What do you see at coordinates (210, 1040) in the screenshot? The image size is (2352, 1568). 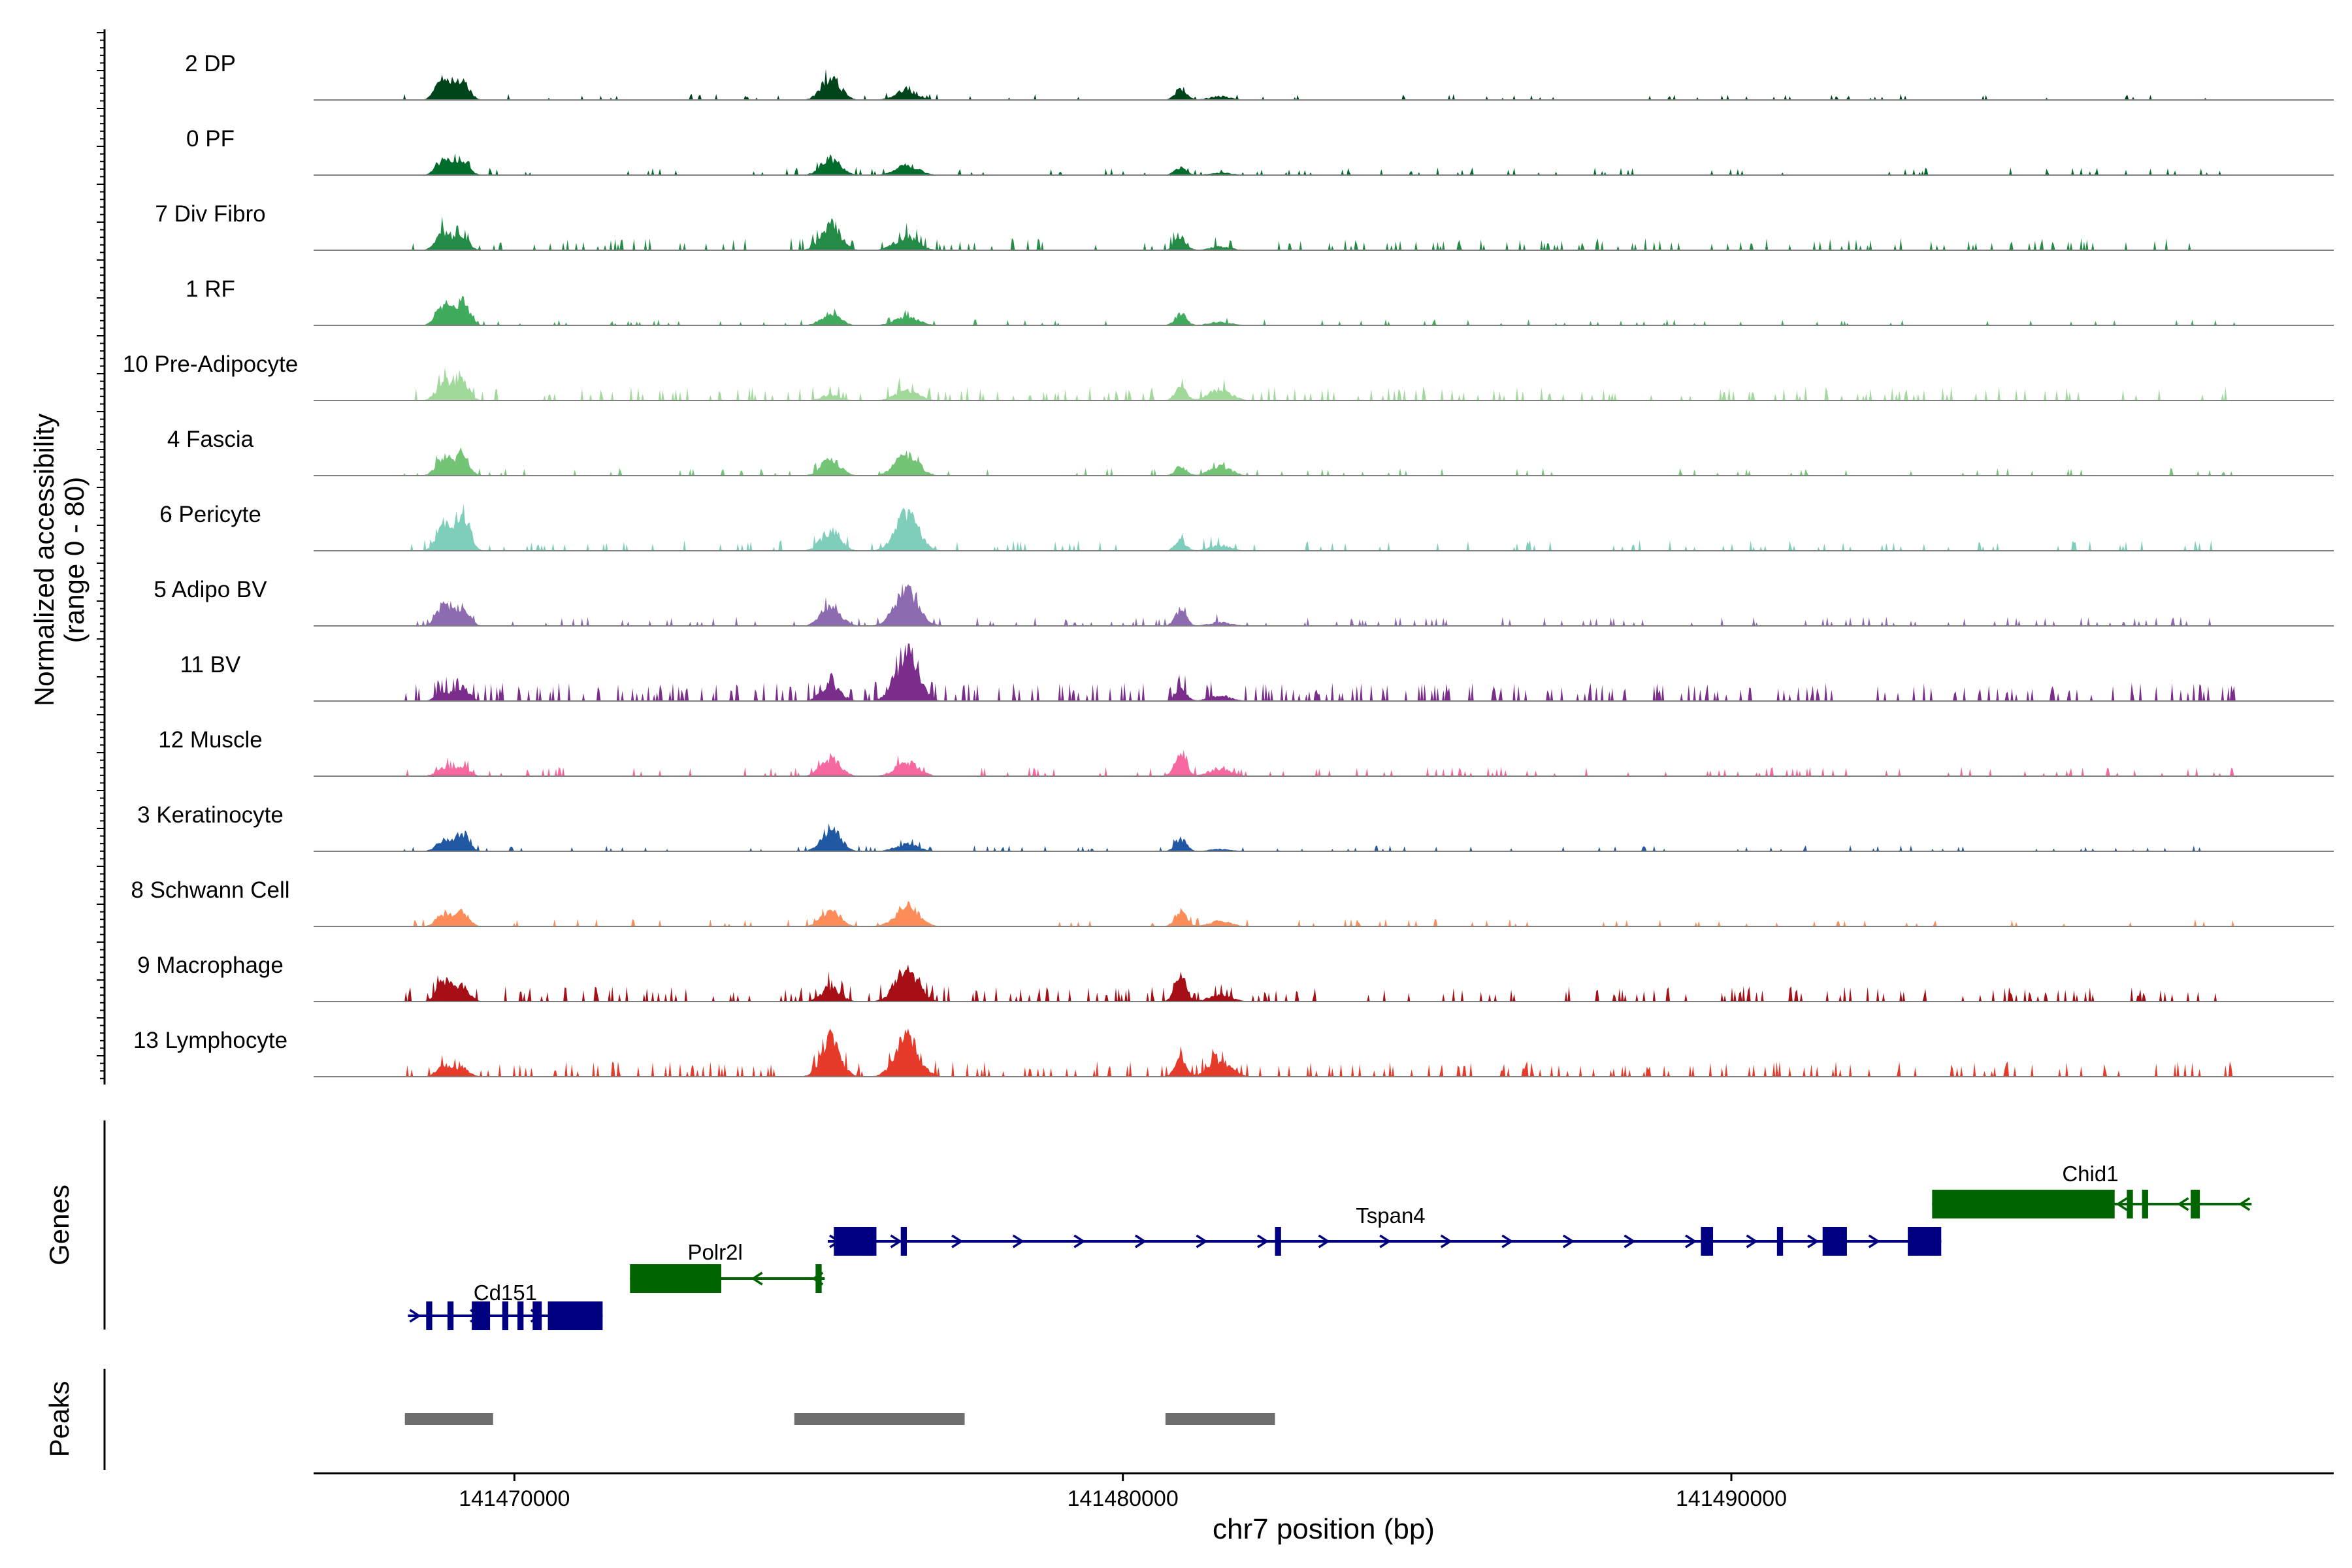 I see `track-label: 13 Lymphocyte` at bounding box center [210, 1040].